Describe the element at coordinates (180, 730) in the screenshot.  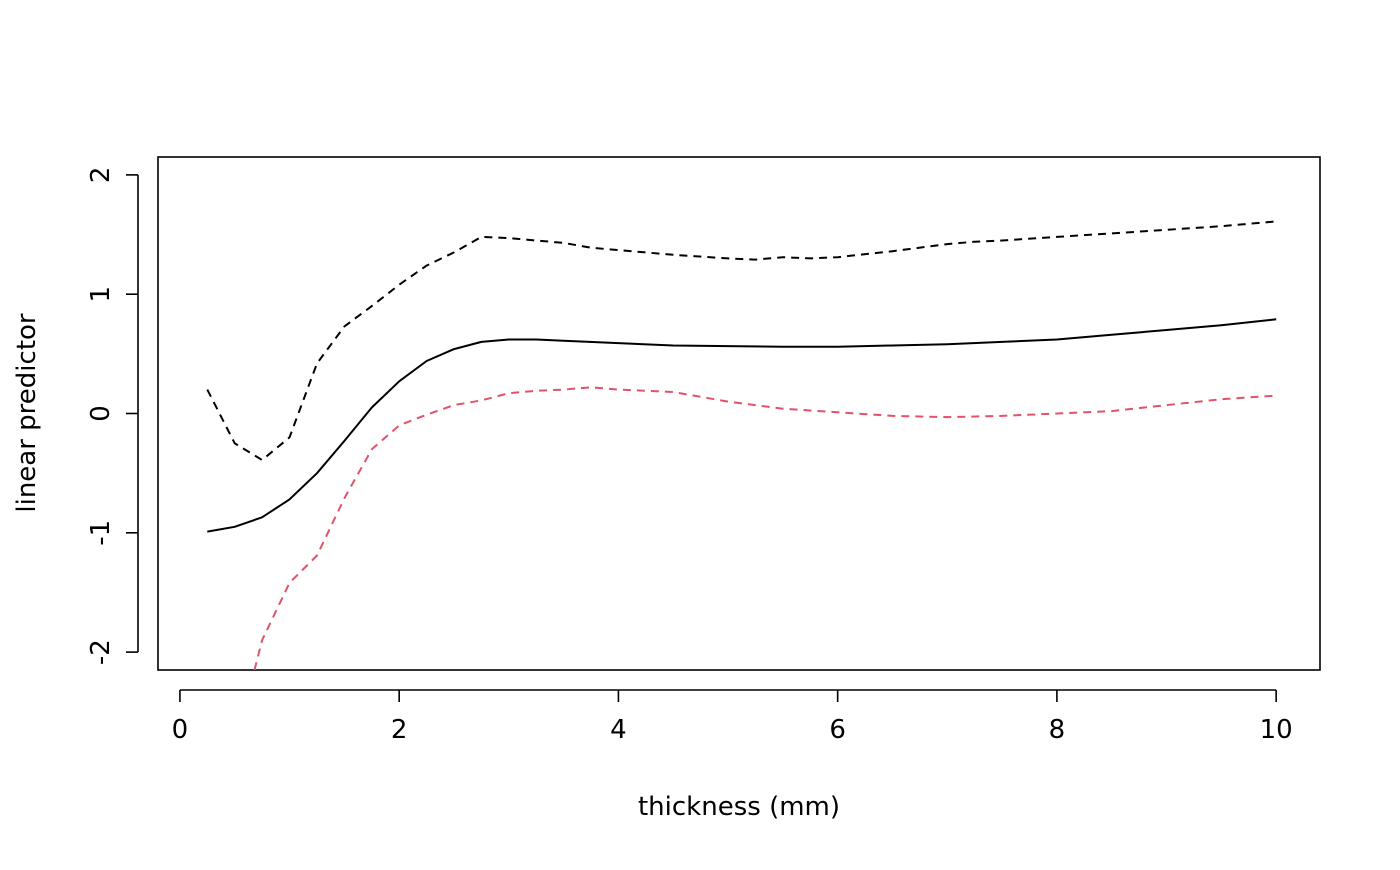
I see `x-tick-label: 0` at that location.